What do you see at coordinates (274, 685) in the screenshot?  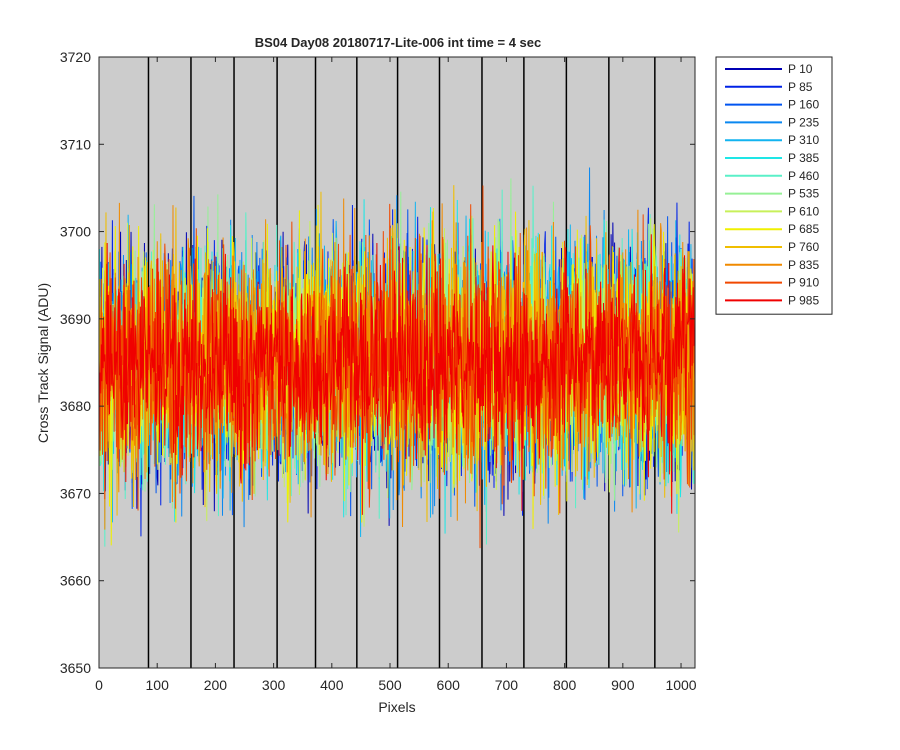 I see `x-tick-label: 300` at bounding box center [274, 685].